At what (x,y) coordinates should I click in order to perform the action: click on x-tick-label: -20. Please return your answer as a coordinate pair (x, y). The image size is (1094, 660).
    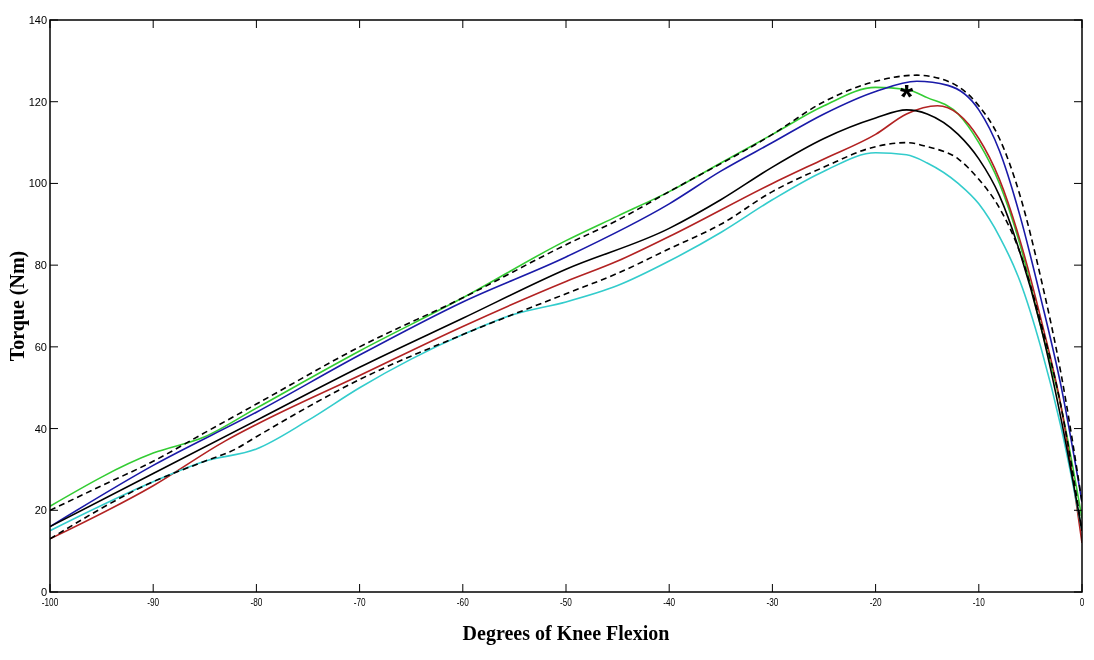
    Looking at the image, I should click on (876, 602).